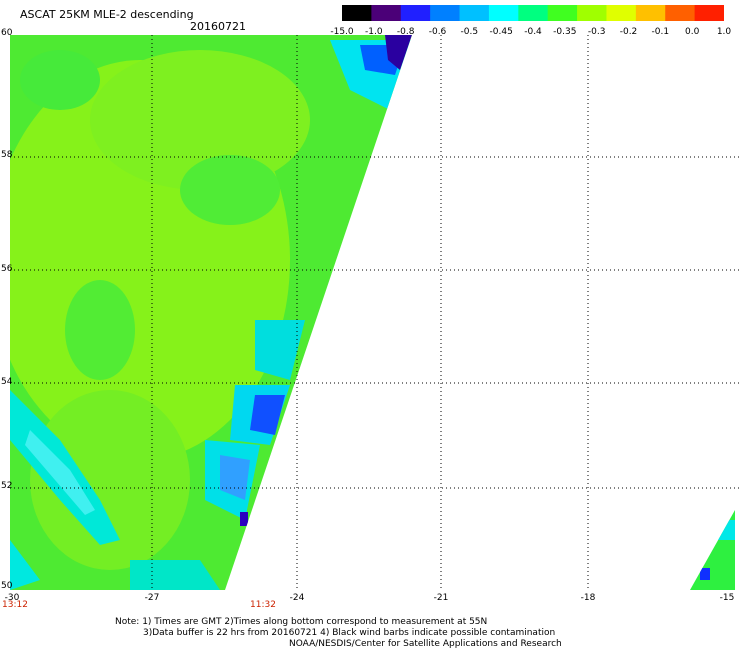 The image size is (740, 650). Describe the element at coordinates (342, 32) in the screenshot. I see `colorbar-tick-label: -15.0` at that location.